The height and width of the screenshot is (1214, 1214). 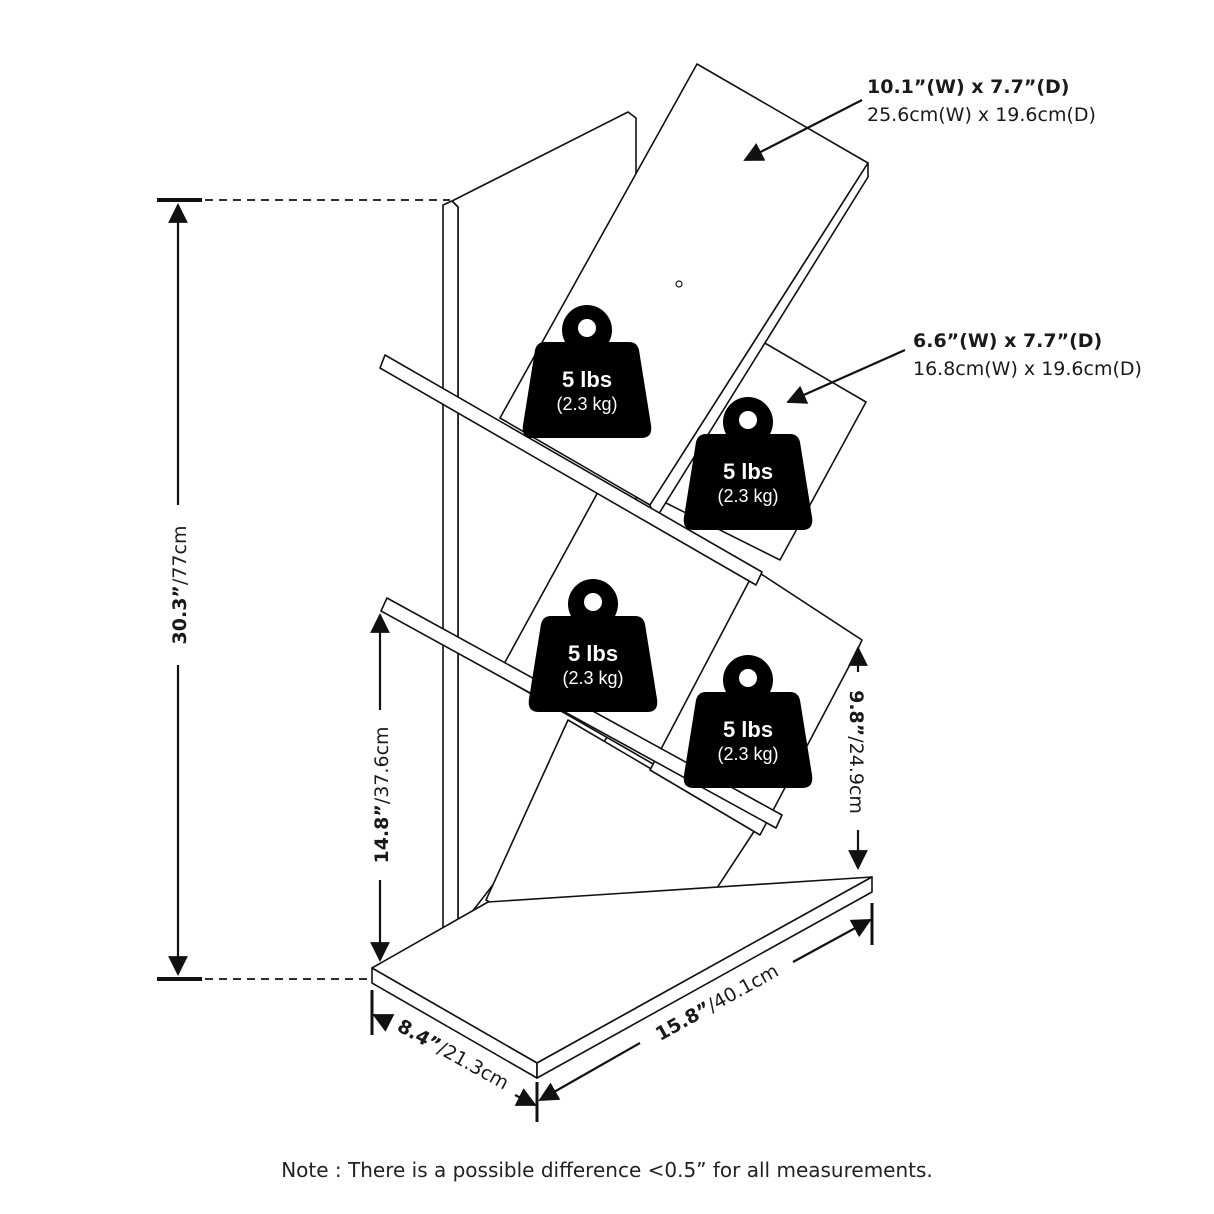 What do you see at coordinates (803, 130) in the screenshot?
I see `top-shelf-leader-arrow` at bounding box center [803, 130].